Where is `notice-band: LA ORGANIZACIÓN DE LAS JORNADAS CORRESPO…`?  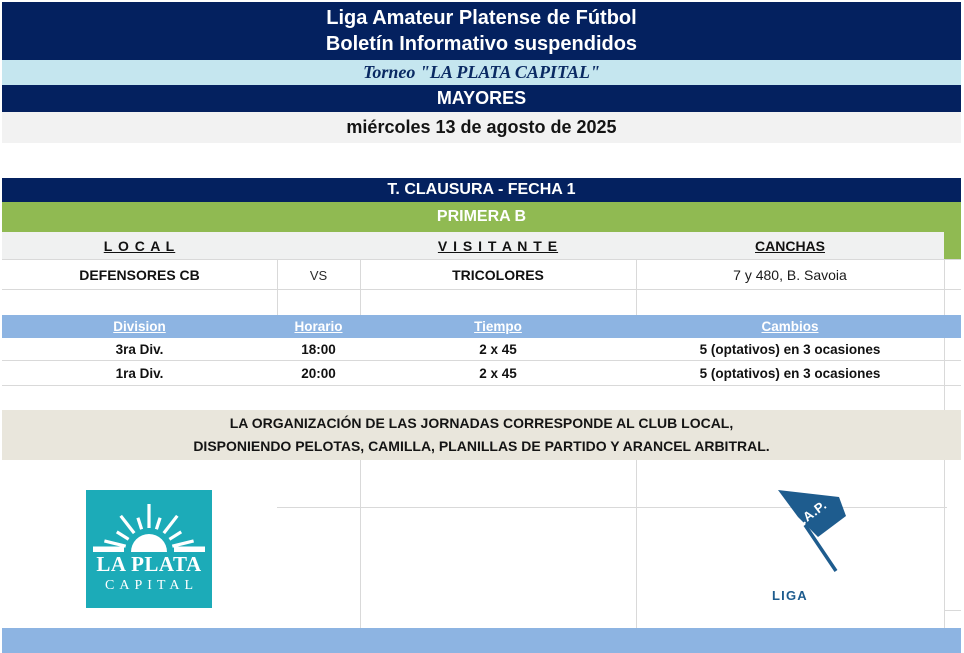
notice-band: LA ORGANIZACIÓN DE LAS JORNADAS CORRESPO… is located at coordinates (481, 435).